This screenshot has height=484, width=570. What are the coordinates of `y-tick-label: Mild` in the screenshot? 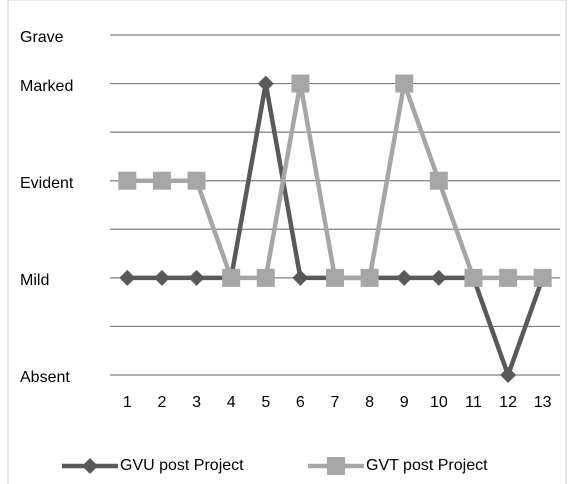 It's located at (34, 280).